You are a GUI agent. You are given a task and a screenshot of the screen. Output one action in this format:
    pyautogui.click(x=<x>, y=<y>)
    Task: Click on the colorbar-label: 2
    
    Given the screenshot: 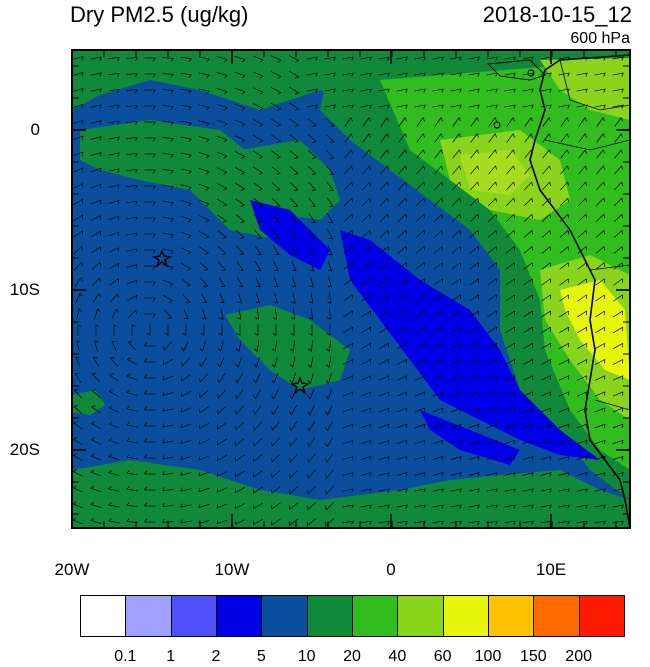 What is the action you would take?
    pyautogui.click(x=216, y=656)
    